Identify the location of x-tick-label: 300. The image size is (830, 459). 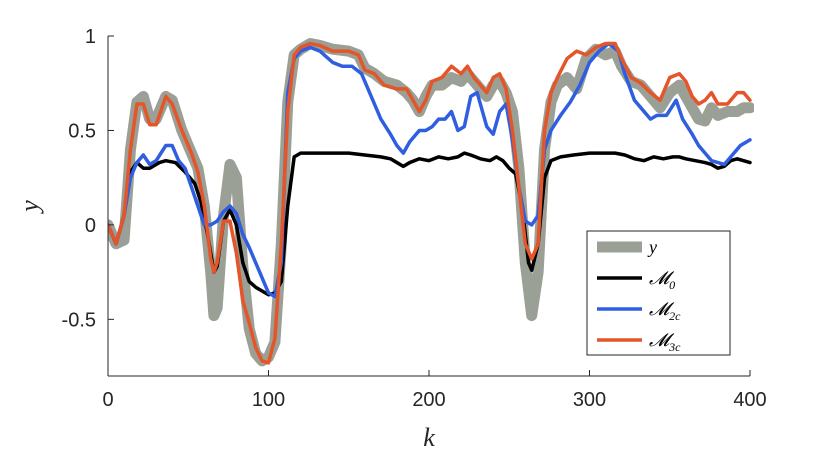
(589, 400).